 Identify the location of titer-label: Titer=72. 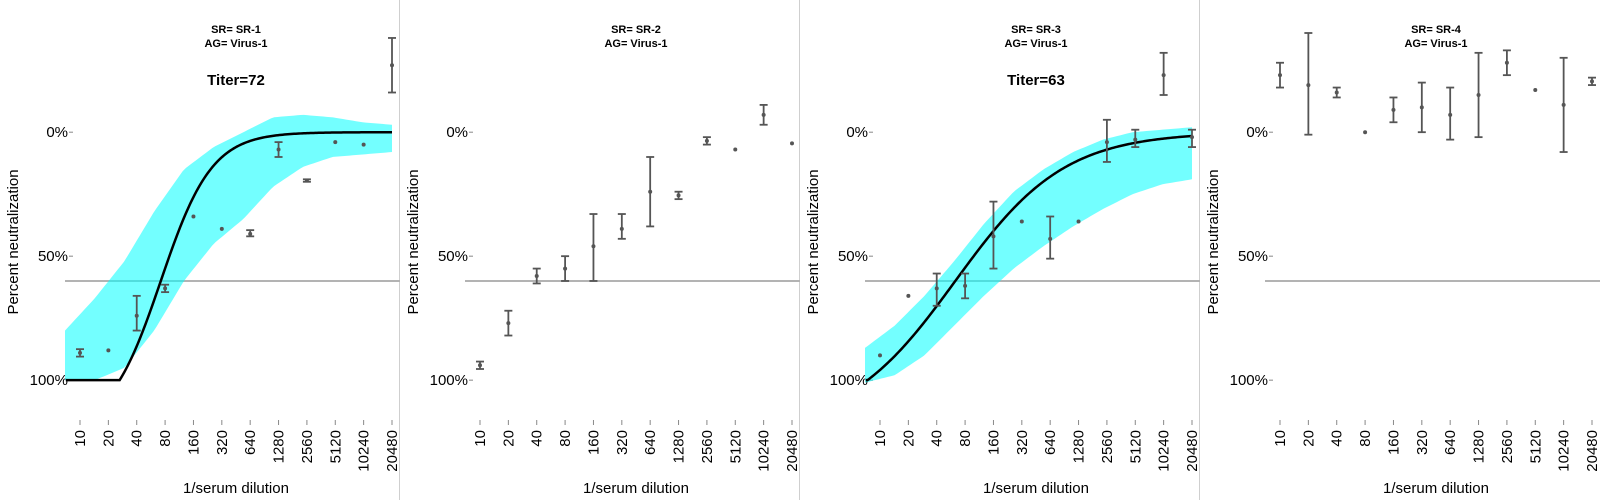
(236, 80).